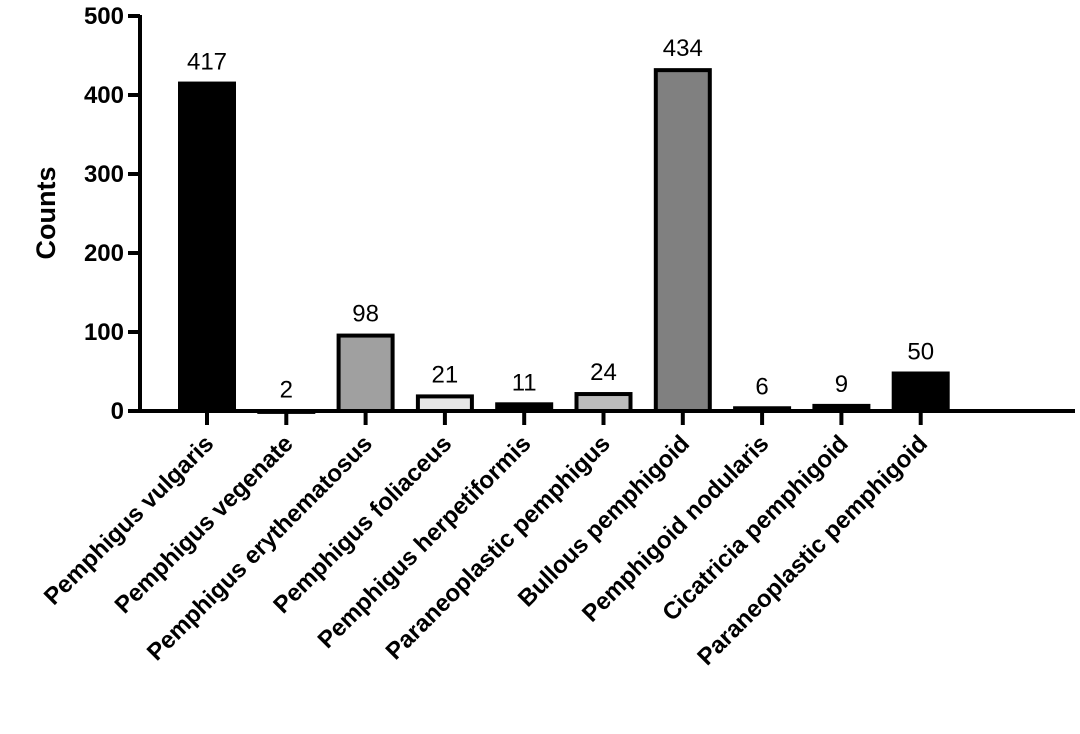 This screenshot has width=1080, height=734. Describe the element at coordinates (761, 386) in the screenshot. I see `data-label: 6` at that location.